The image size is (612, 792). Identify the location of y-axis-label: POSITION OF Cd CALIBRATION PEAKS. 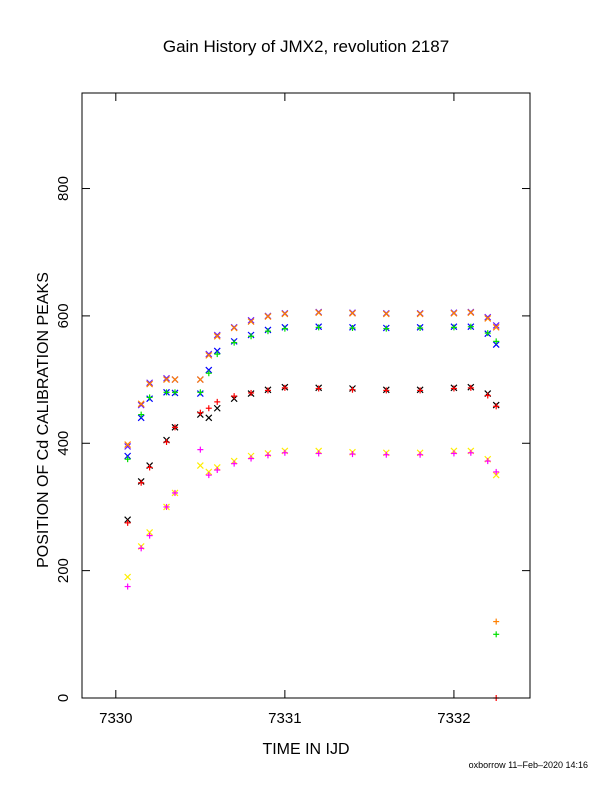
(43, 420).